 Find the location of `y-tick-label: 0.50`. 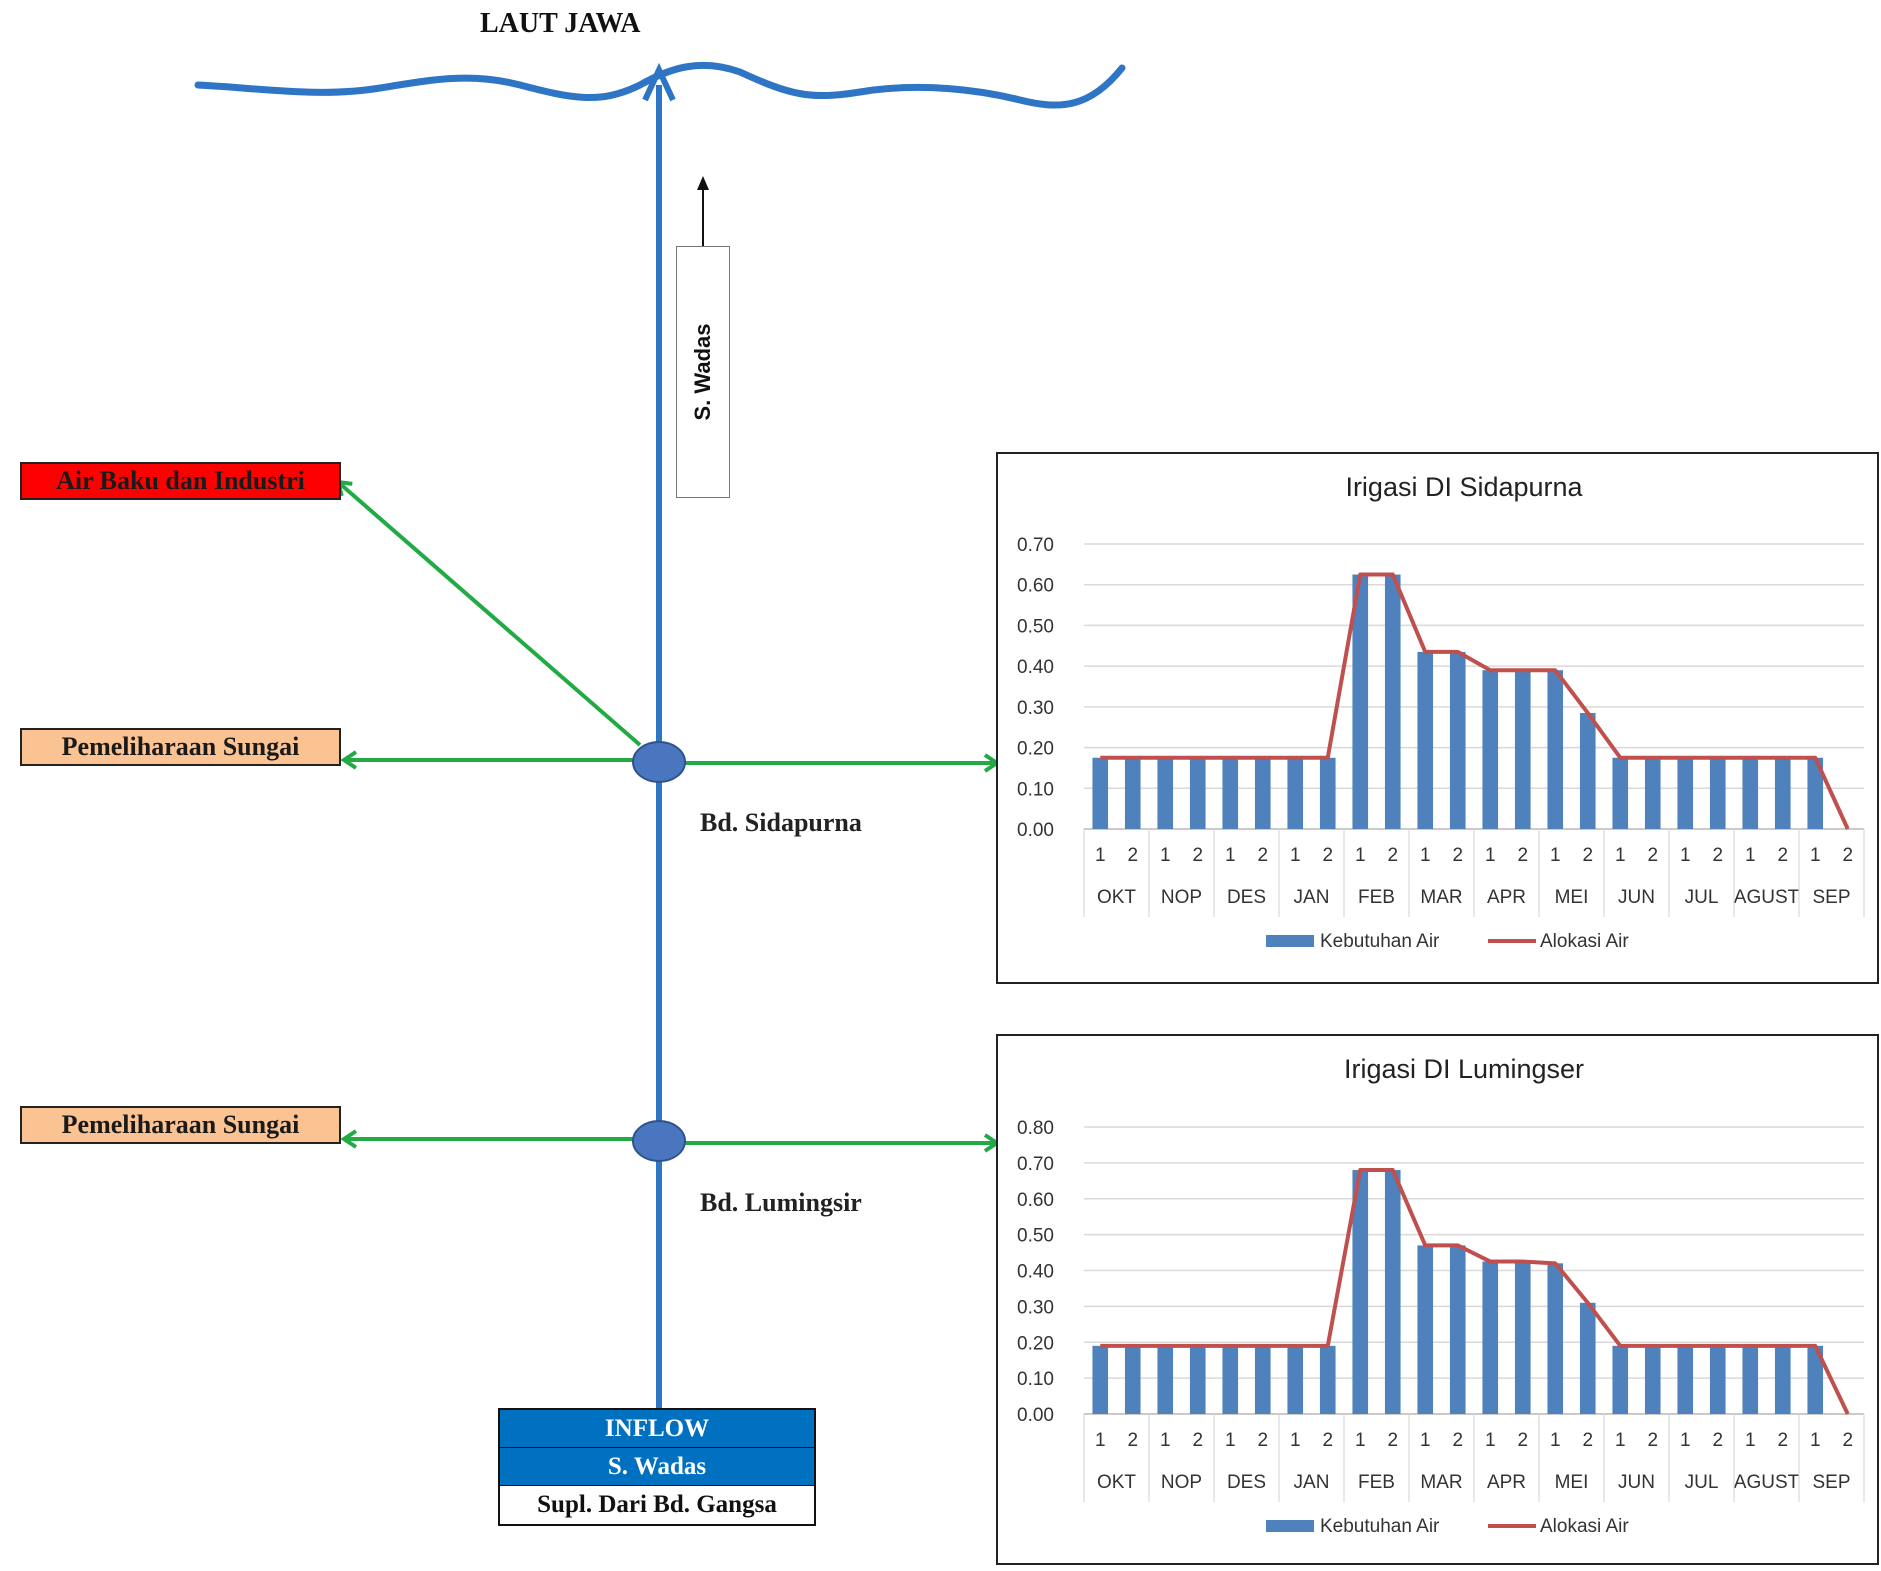

y-tick-label: 0.50 is located at coordinates (1035, 1236).